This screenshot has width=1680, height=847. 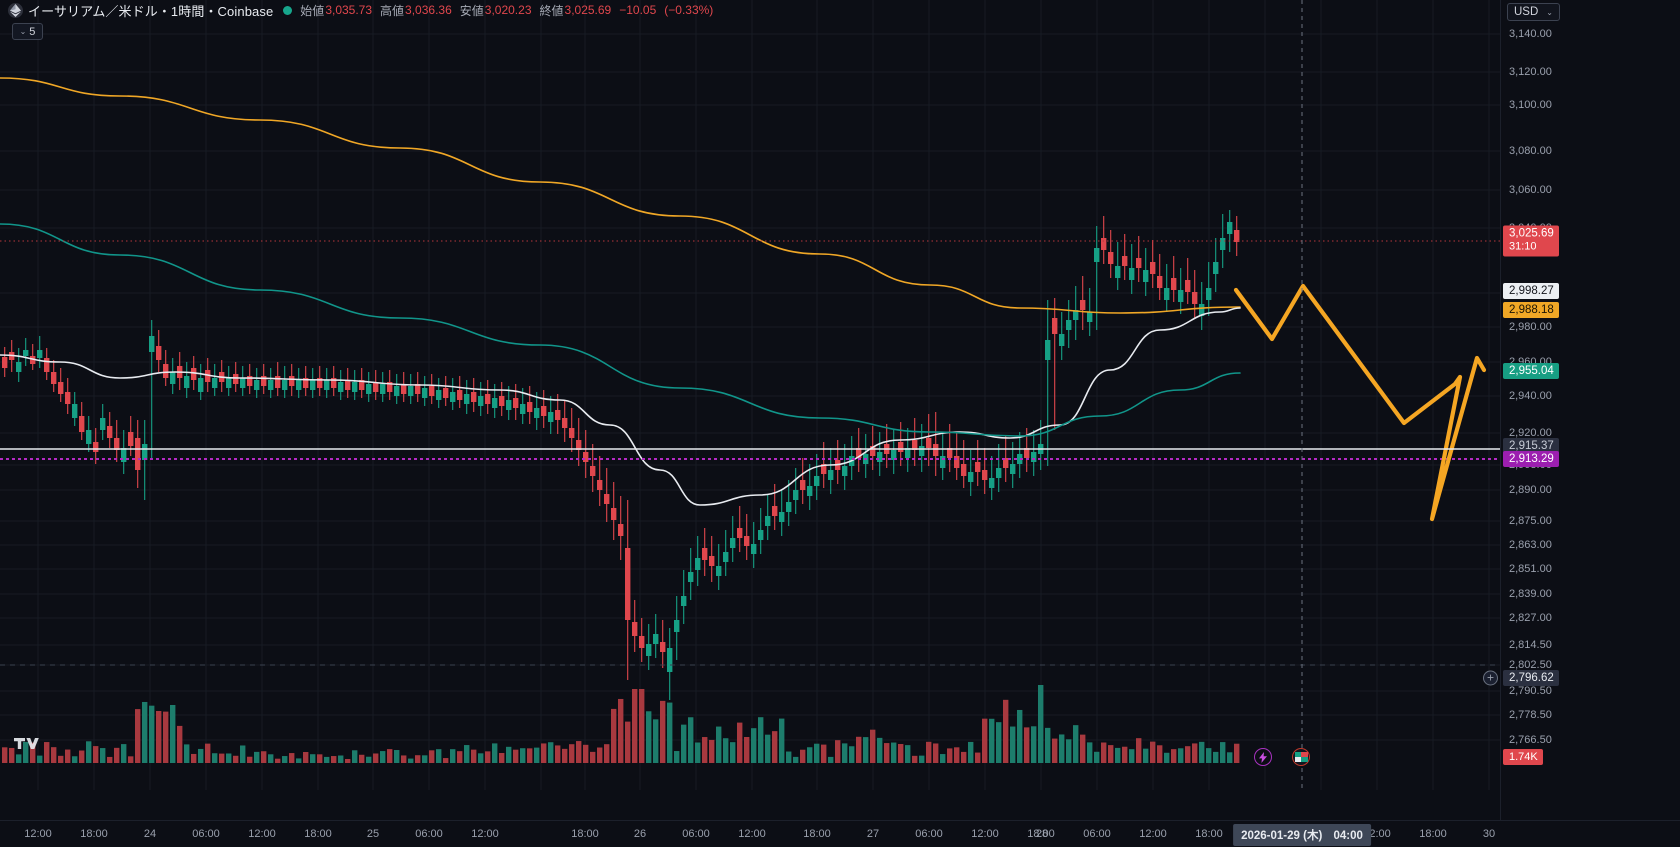 What do you see at coordinates (1348, 836) in the screenshot?
I see `tooltip-time: 04:00` at bounding box center [1348, 836].